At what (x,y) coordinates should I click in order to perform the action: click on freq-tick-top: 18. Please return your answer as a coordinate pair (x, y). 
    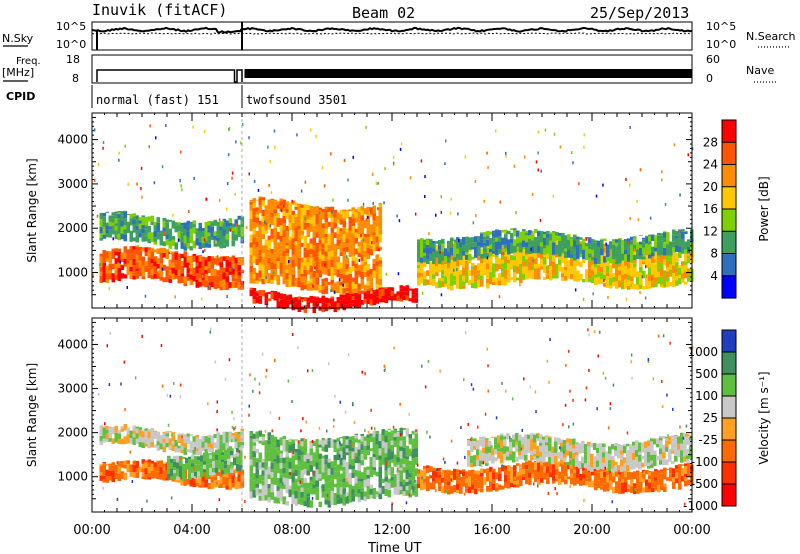
    Looking at the image, I should click on (73, 59).